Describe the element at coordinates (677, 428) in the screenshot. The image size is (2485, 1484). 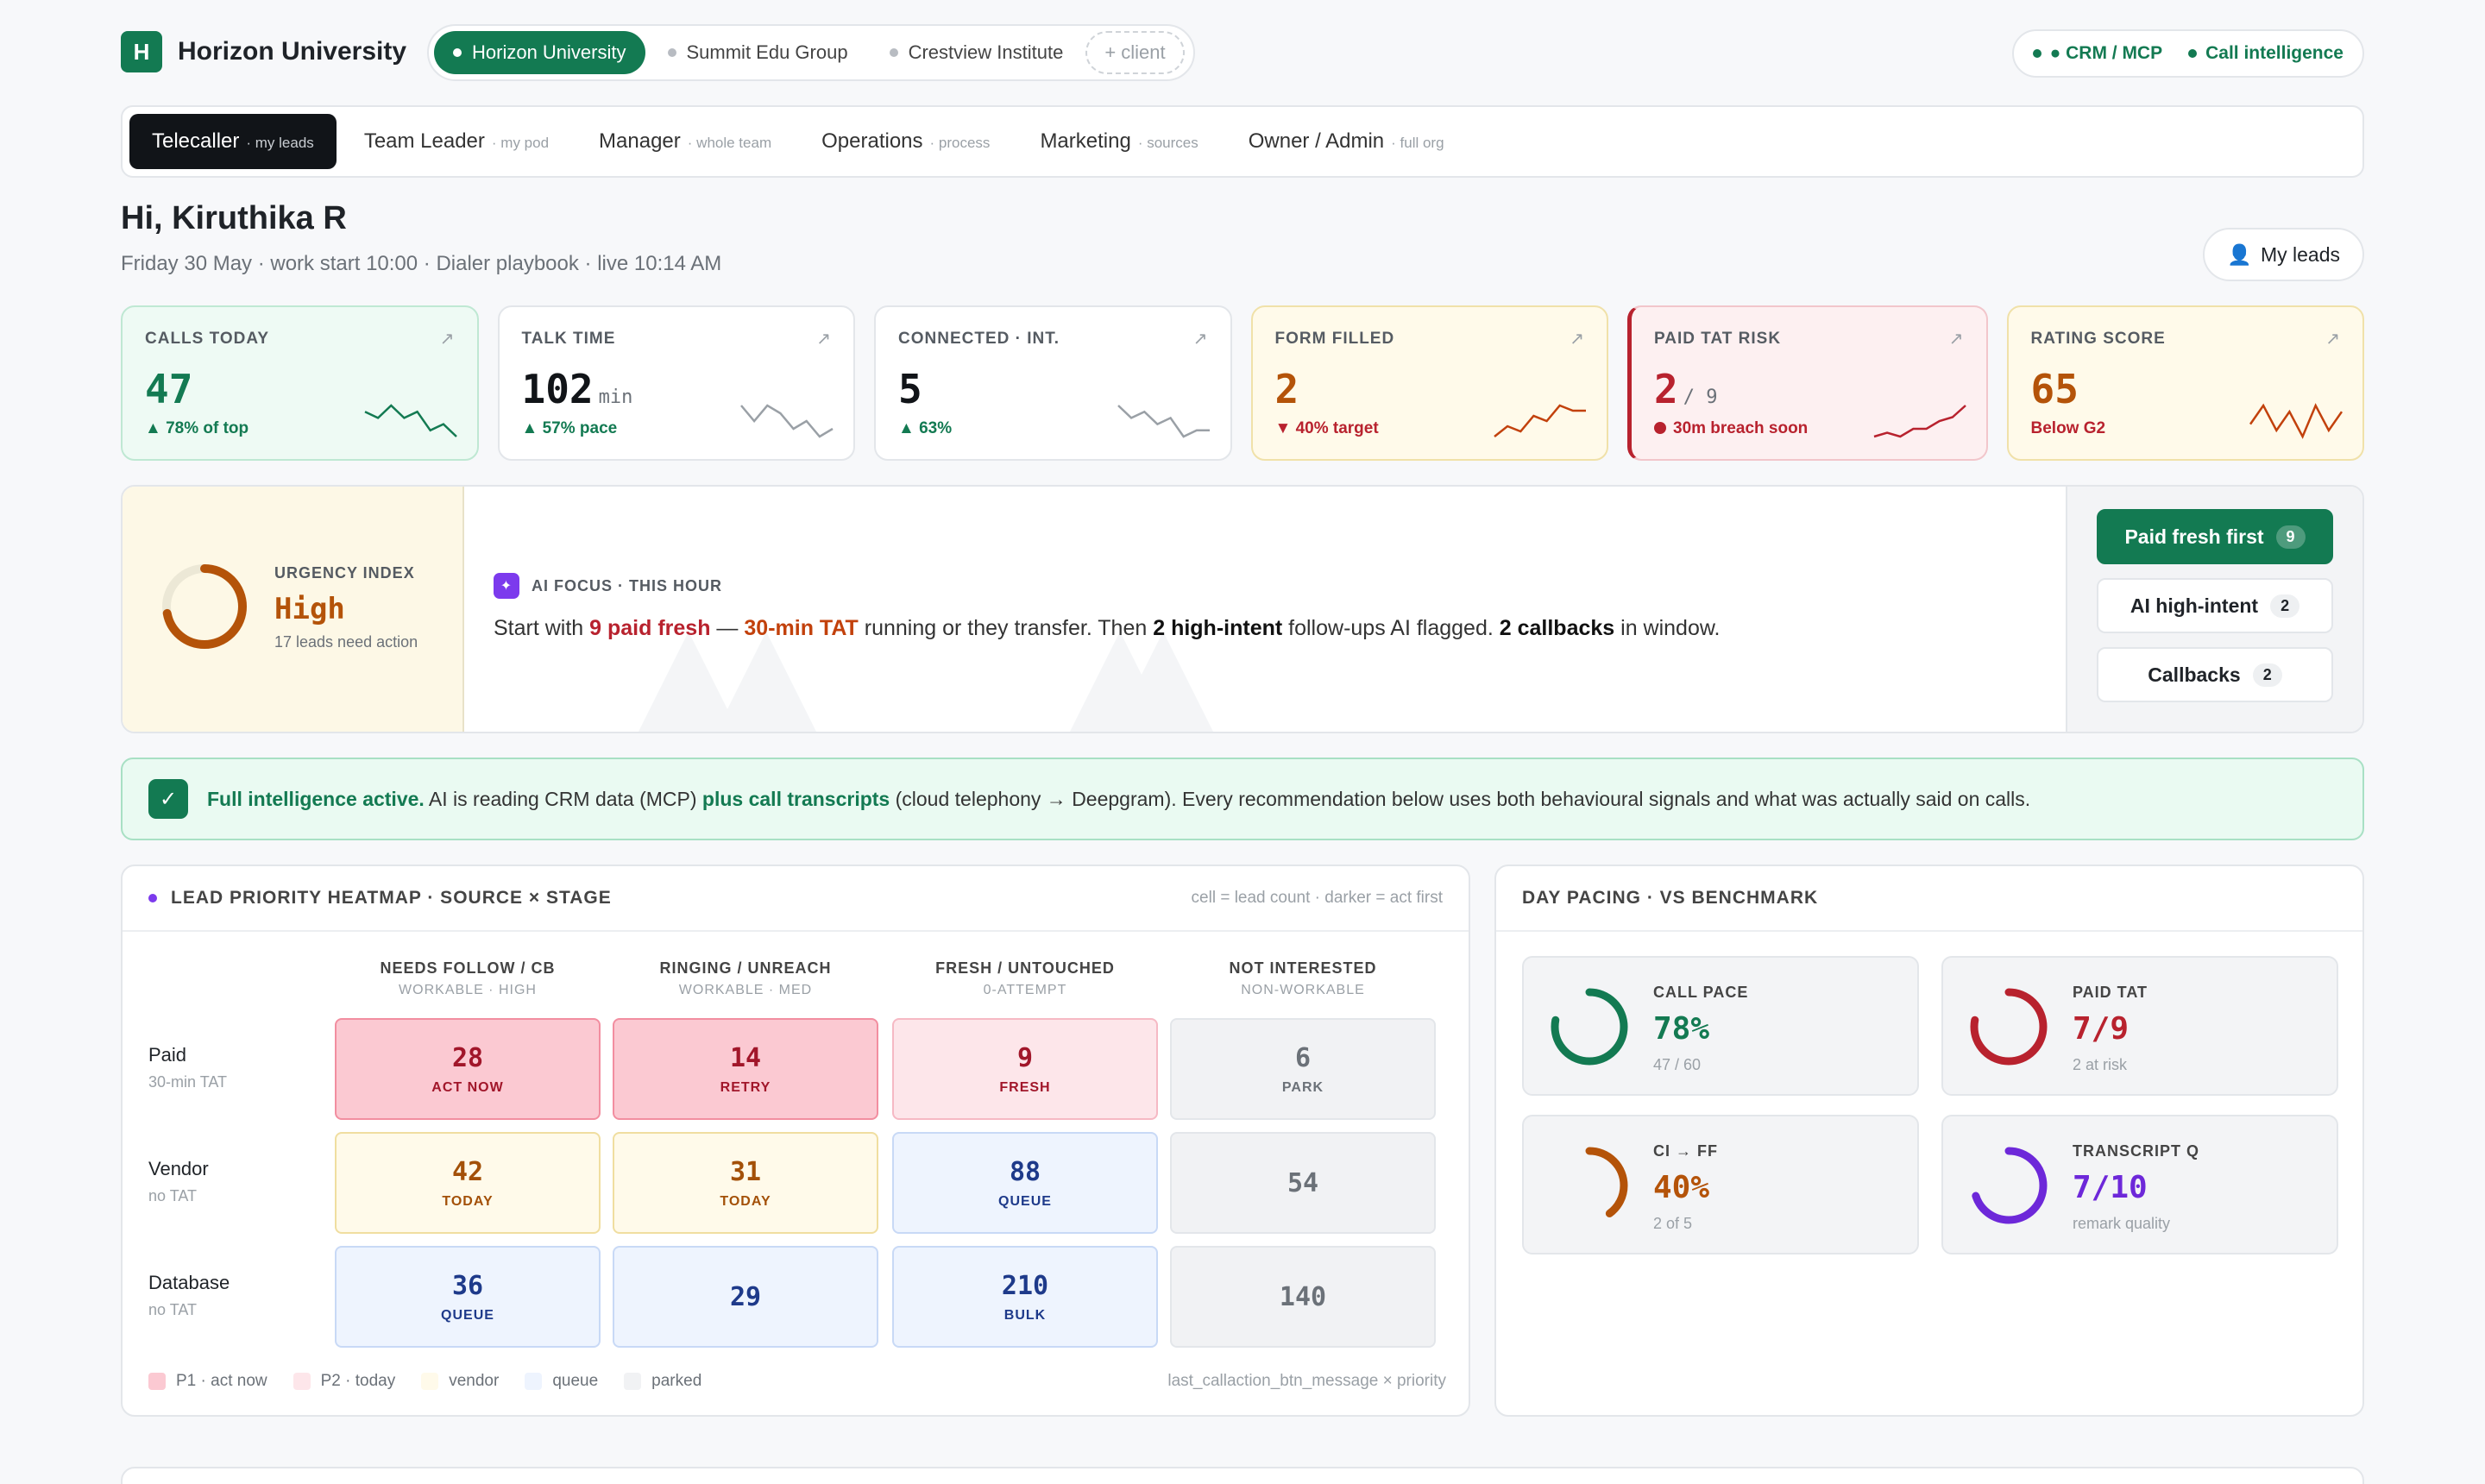
I see `kpi-sub: ▲ 57% pace` at that location.